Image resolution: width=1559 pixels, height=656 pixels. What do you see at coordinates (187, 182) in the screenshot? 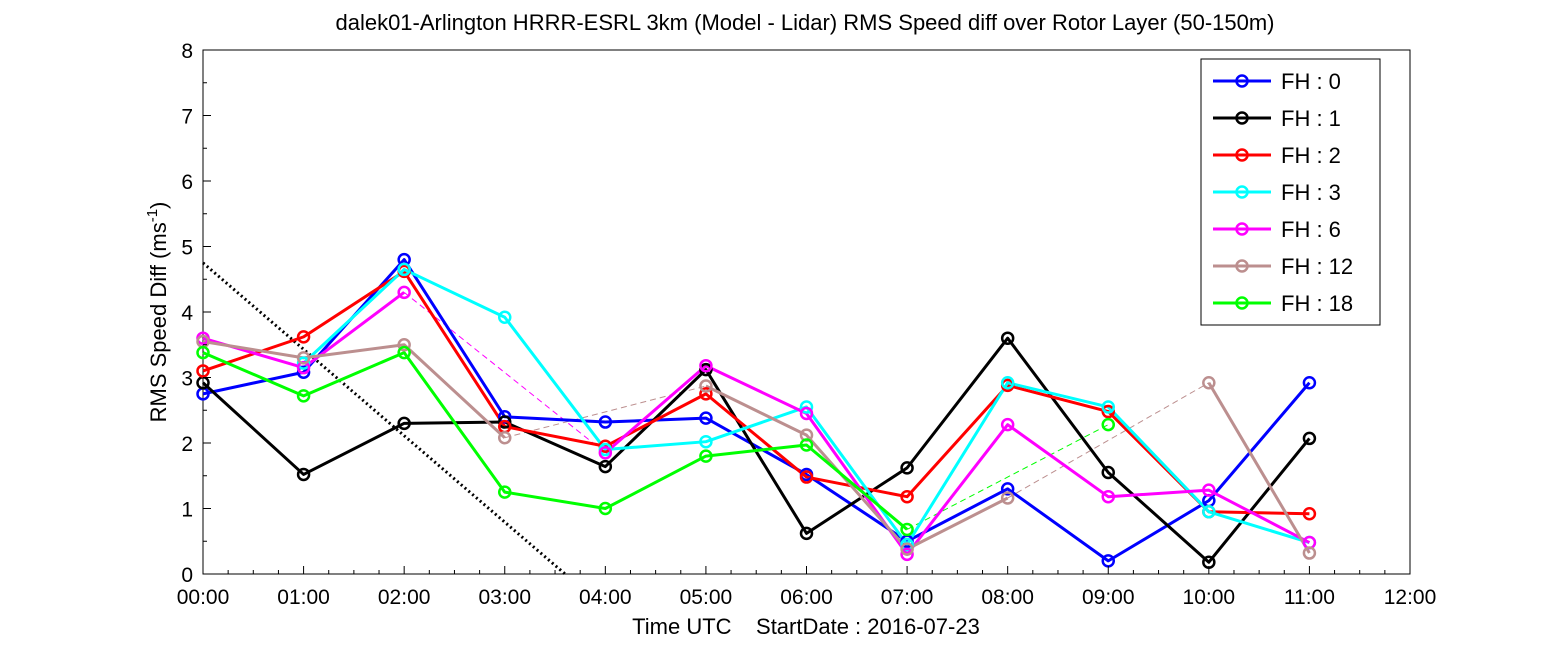
I see `y-tick-label: 6` at bounding box center [187, 182].